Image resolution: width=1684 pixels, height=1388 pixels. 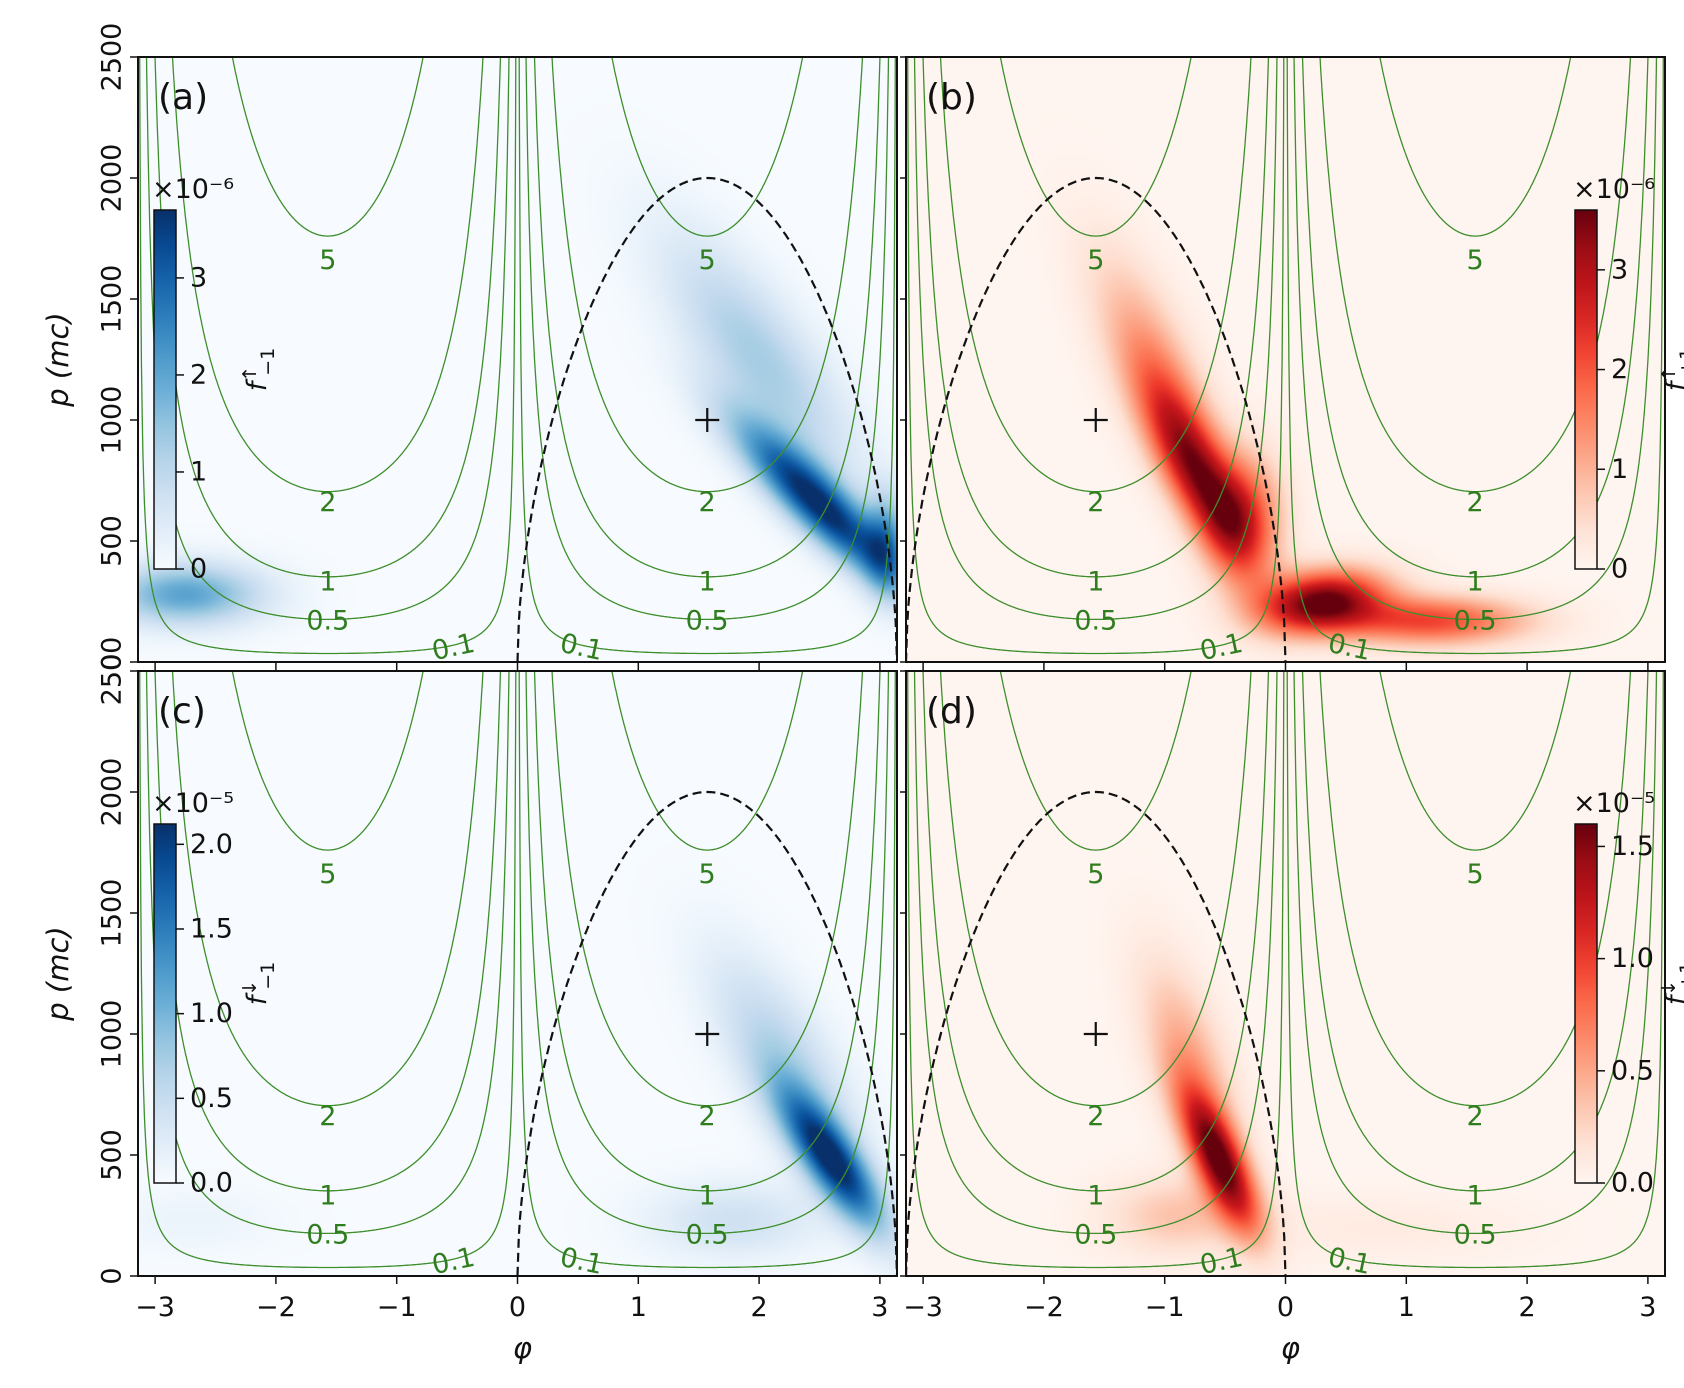 I want to click on colorbar-tick-label: 2.0, so click(x=211, y=844).